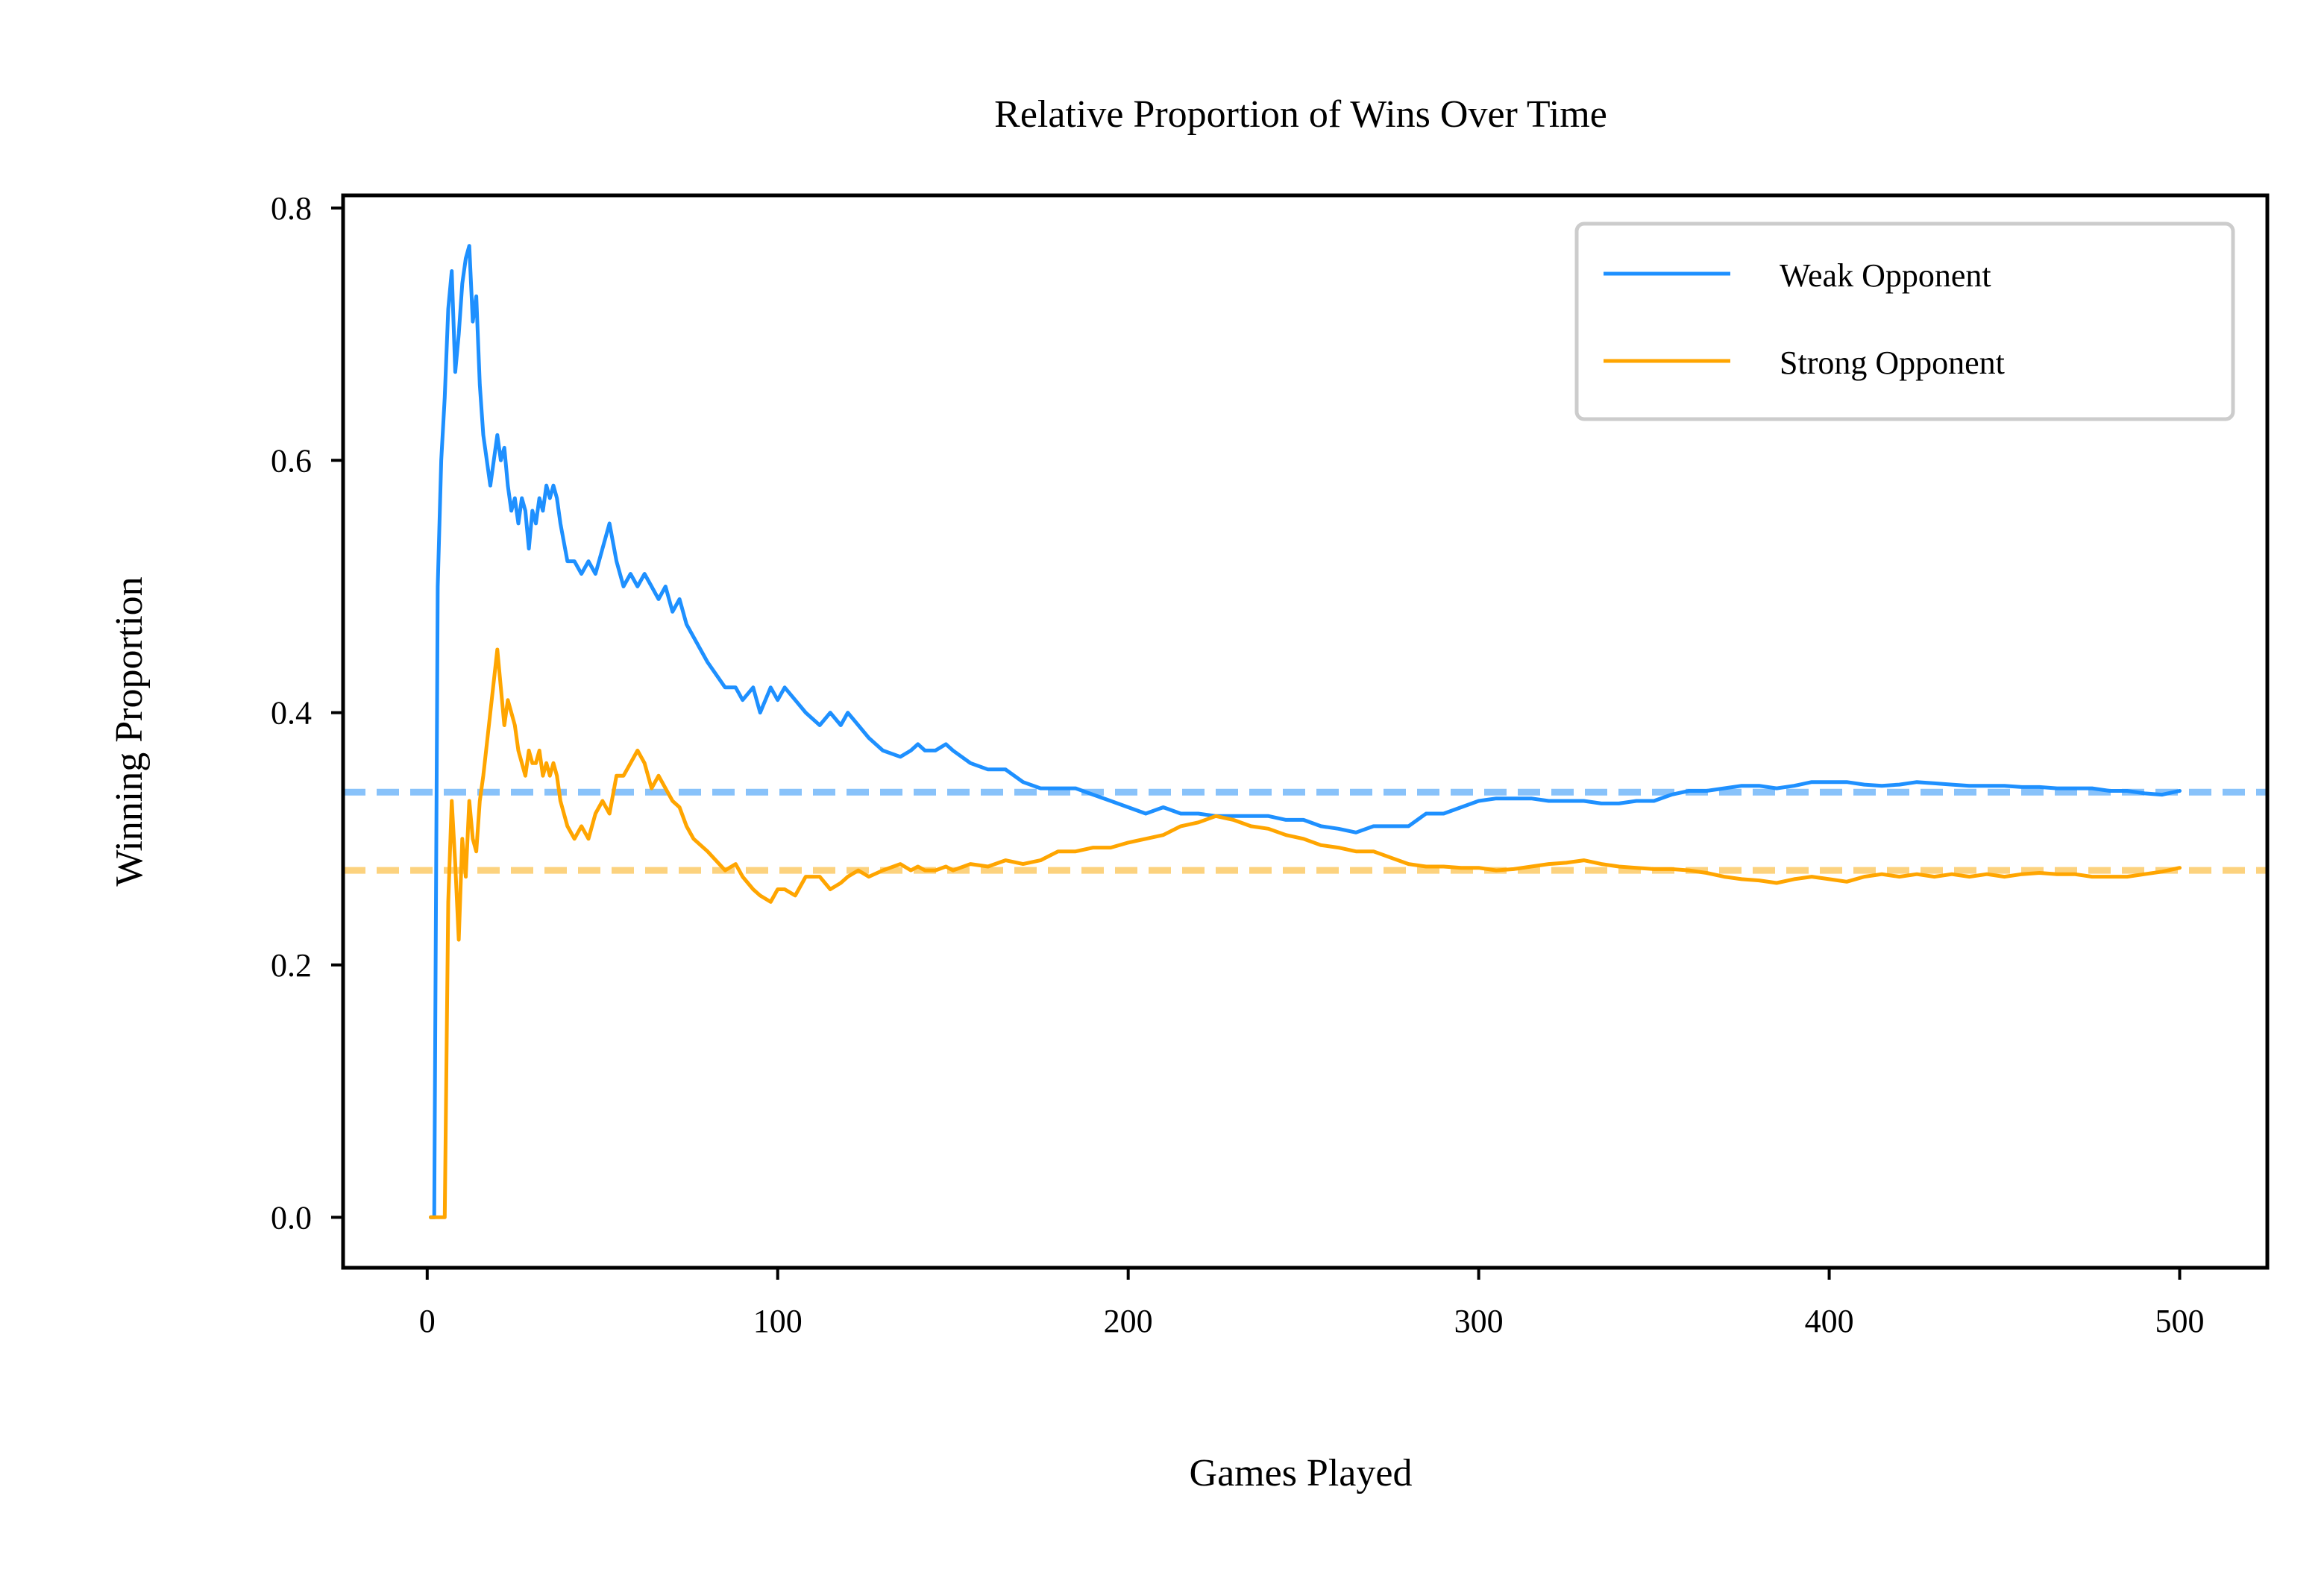 This screenshot has height=1578, width=2324. I want to click on legend-box, so click(1904, 321).